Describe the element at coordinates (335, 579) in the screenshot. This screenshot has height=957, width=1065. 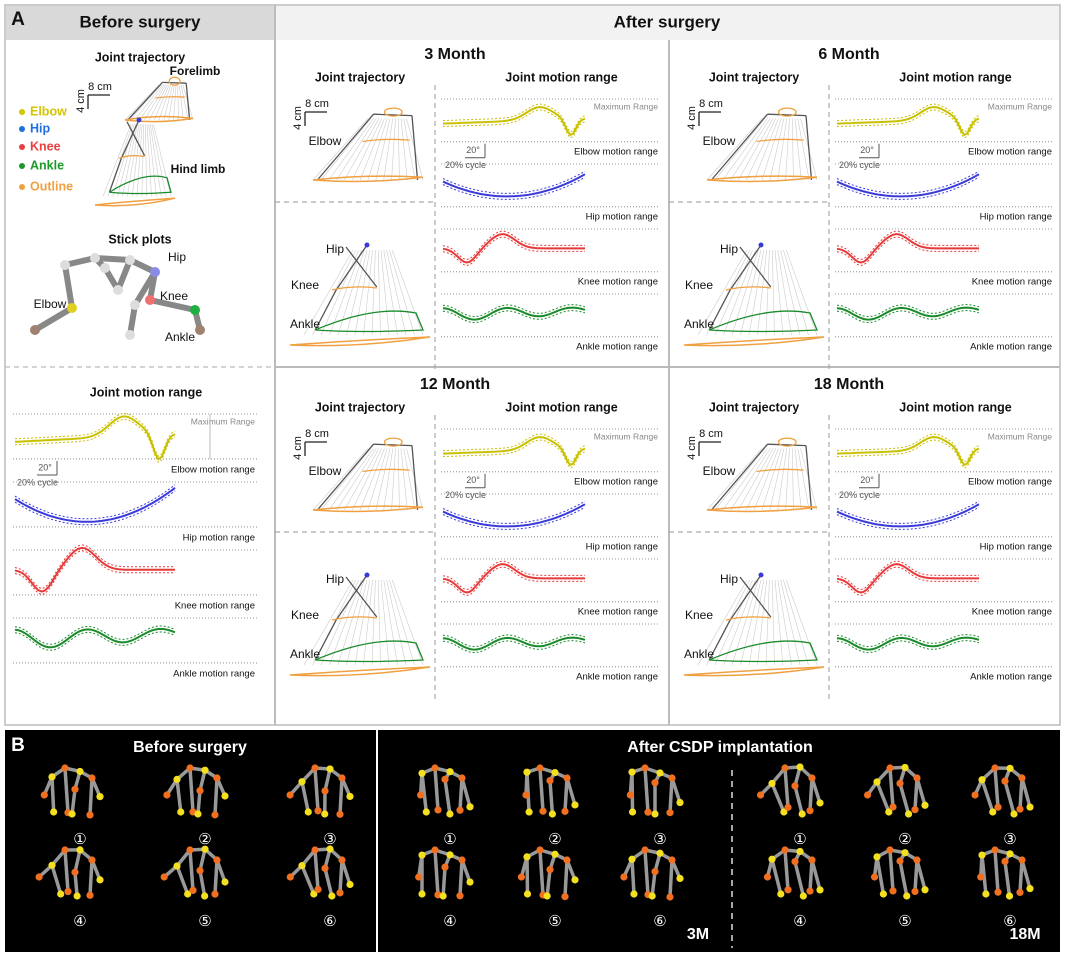
I see `joint-label: Hip` at that location.